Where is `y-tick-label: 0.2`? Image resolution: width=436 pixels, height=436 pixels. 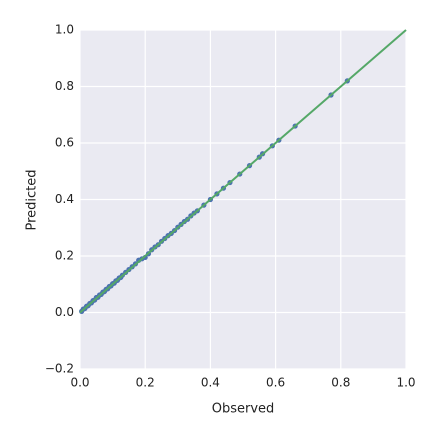
y-tick-label: 0.2 is located at coordinates (64, 256).